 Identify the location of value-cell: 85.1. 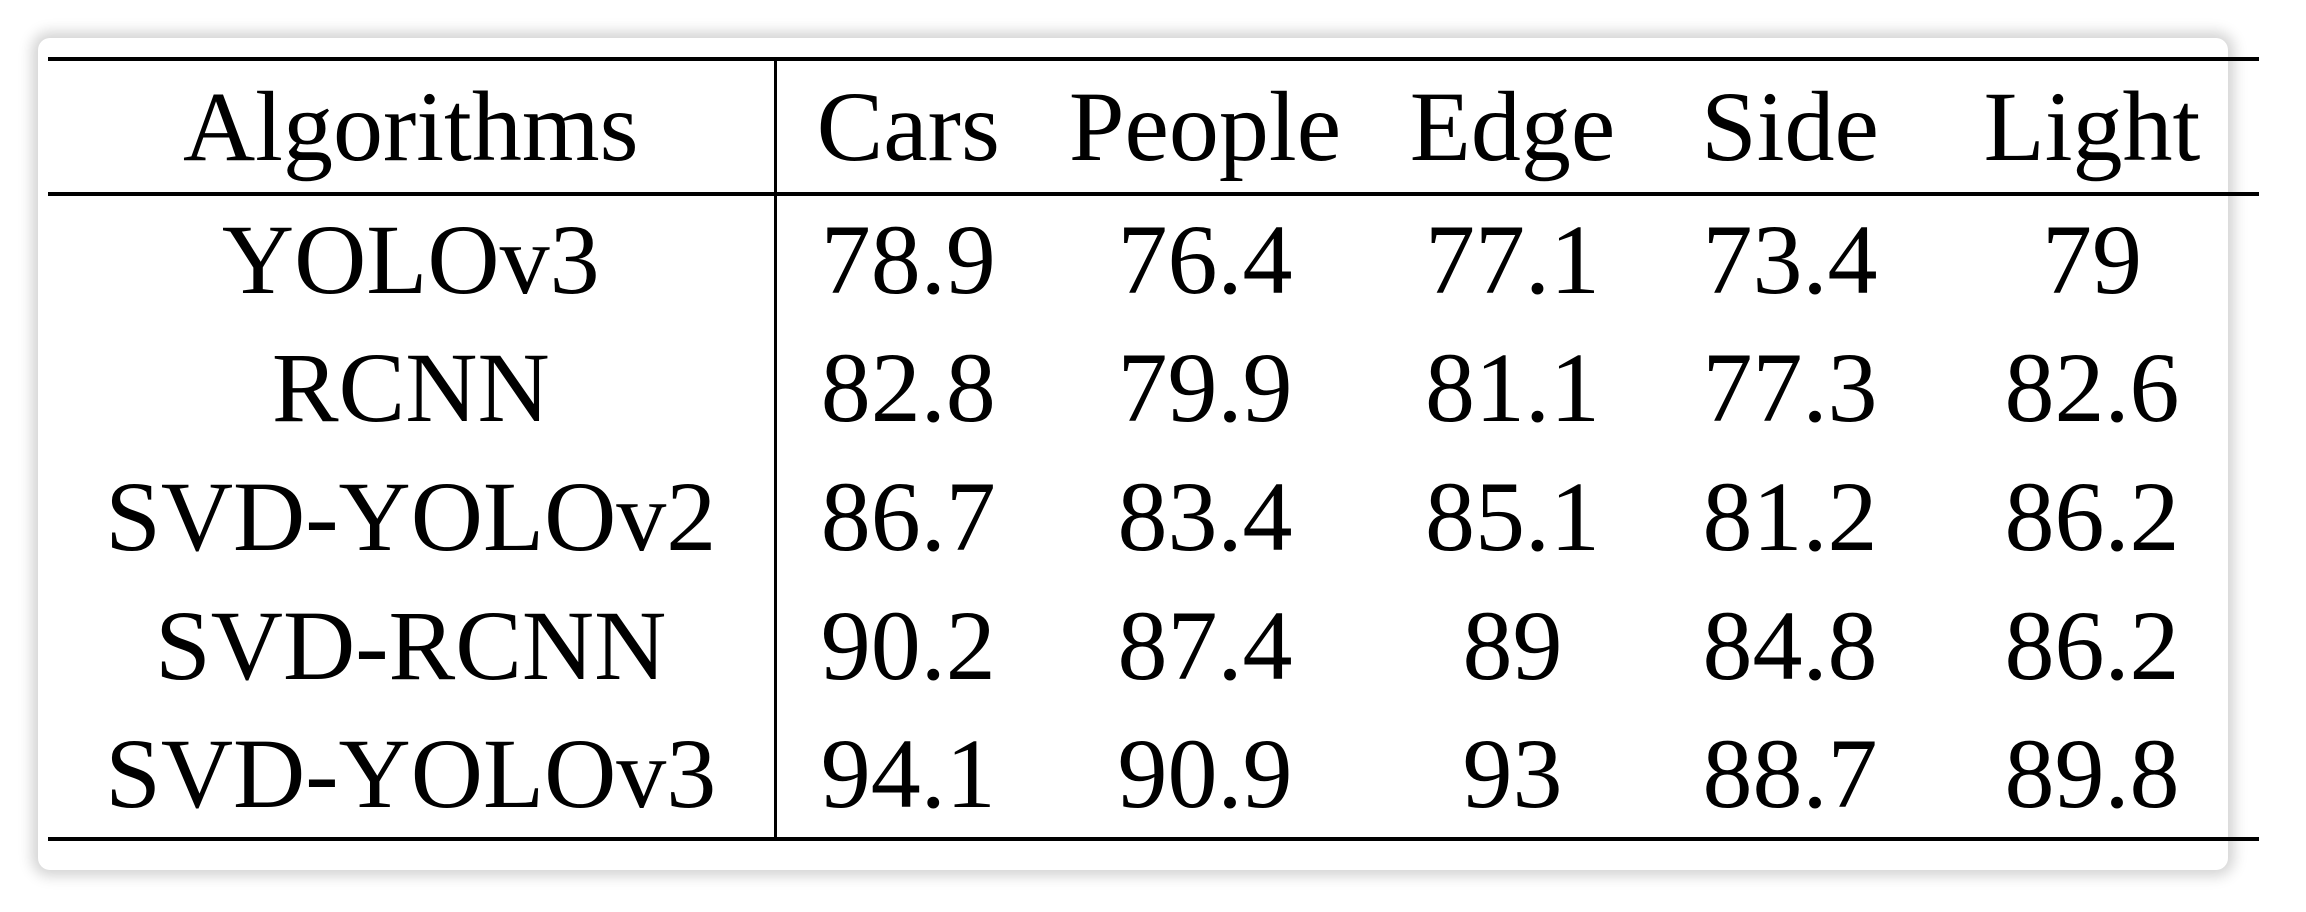
(1512, 516).